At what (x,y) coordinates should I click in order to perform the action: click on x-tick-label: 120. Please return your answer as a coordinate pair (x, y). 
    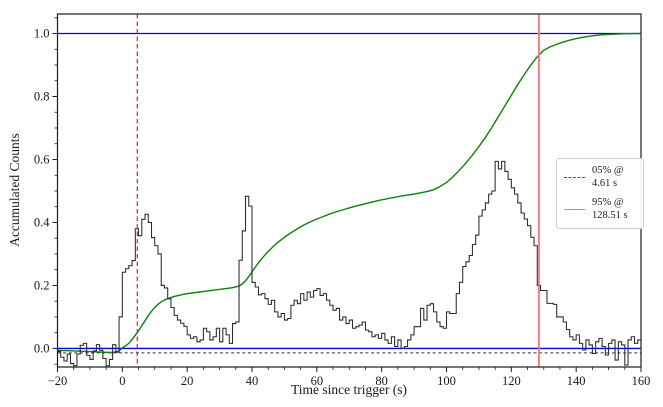
    Looking at the image, I should click on (511, 381).